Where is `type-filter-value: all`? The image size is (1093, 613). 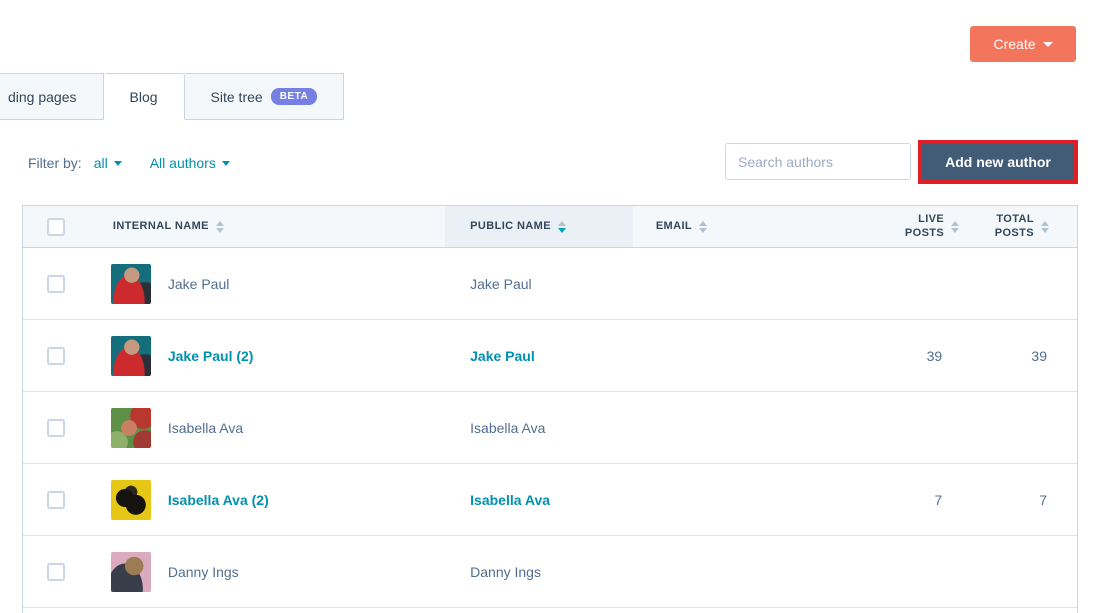 type-filter-value: all is located at coordinates (100, 163).